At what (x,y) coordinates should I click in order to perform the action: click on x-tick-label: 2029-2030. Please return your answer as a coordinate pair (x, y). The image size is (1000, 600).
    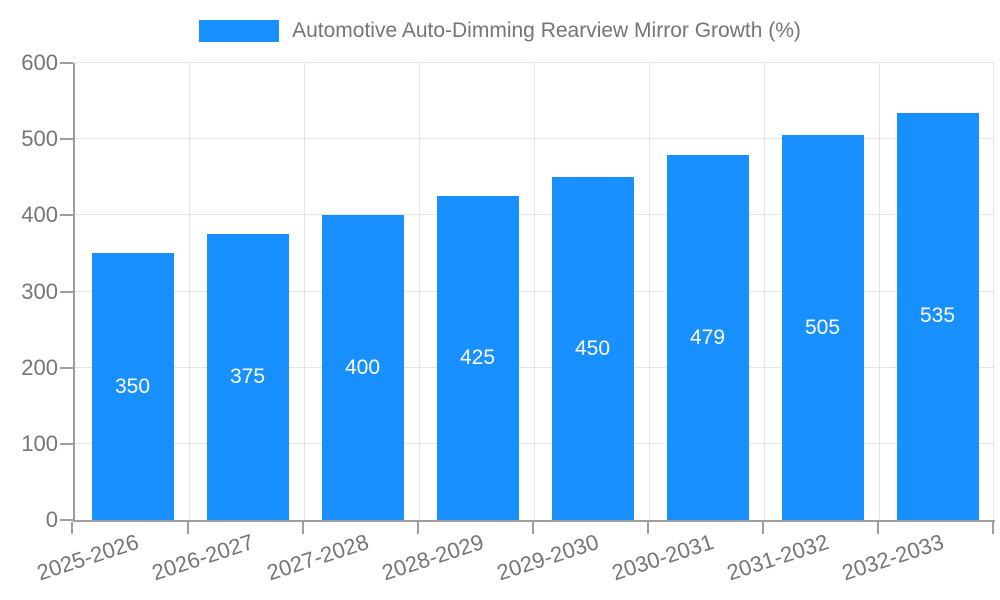
    Looking at the image, I should click on (548, 557).